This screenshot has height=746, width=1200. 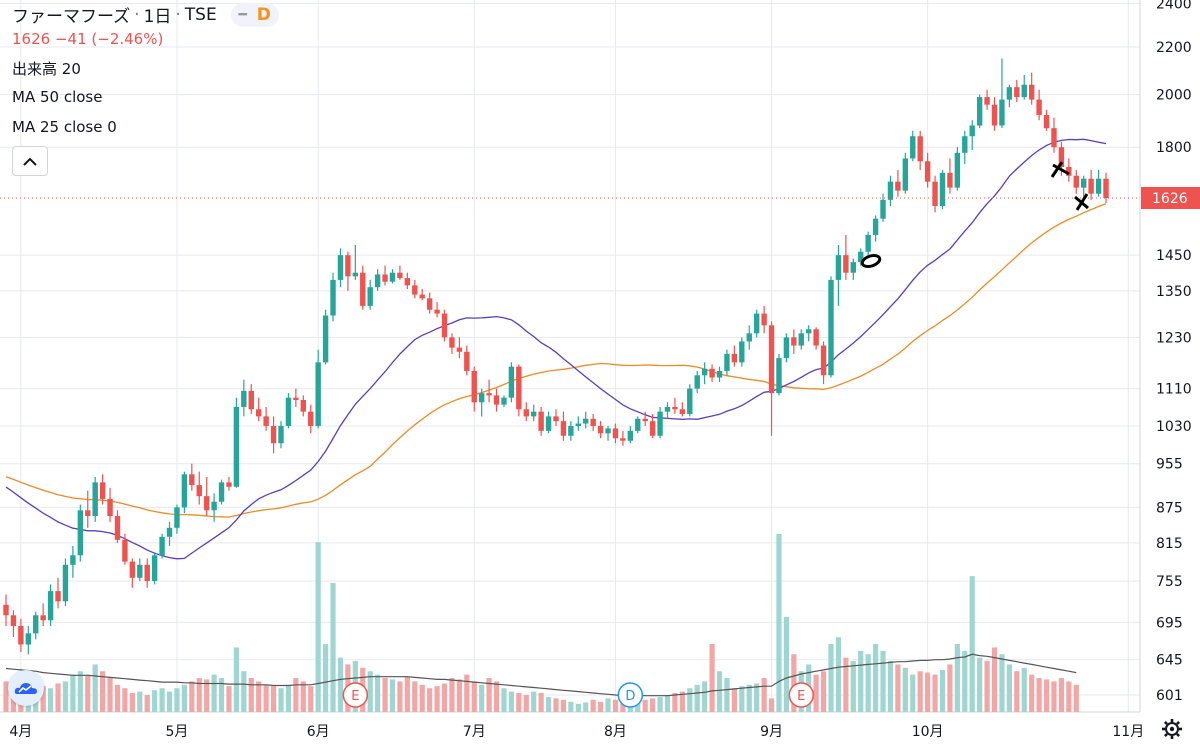 I want to click on exchange-label: TSE, so click(x=200, y=14).